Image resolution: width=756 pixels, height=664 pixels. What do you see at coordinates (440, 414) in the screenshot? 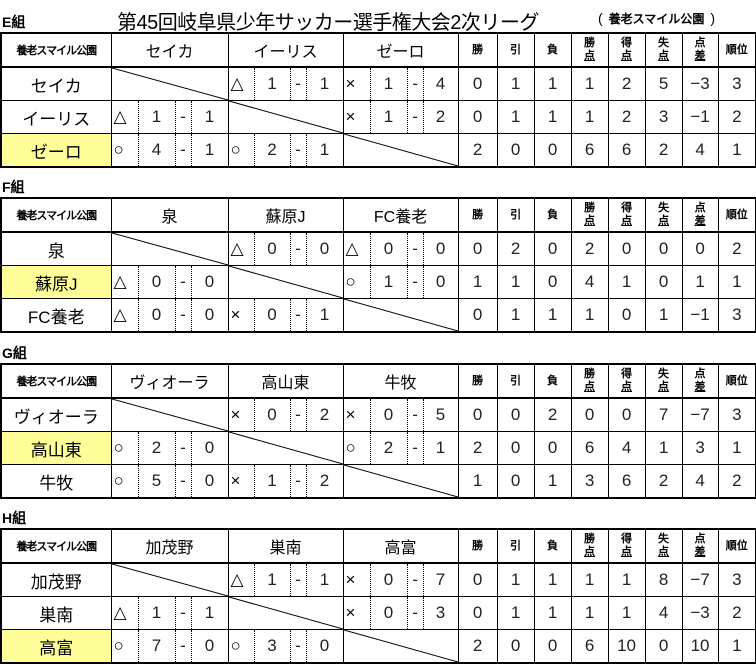
I see `score-against: 5` at bounding box center [440, 414].